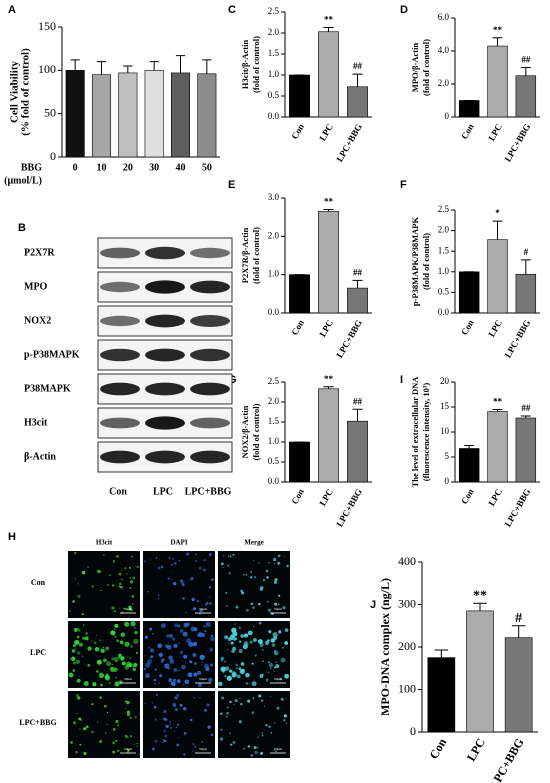  Describe the element at coordinates (445, 406) in the screenshot. I see `y-tick-label: 15` at that location.